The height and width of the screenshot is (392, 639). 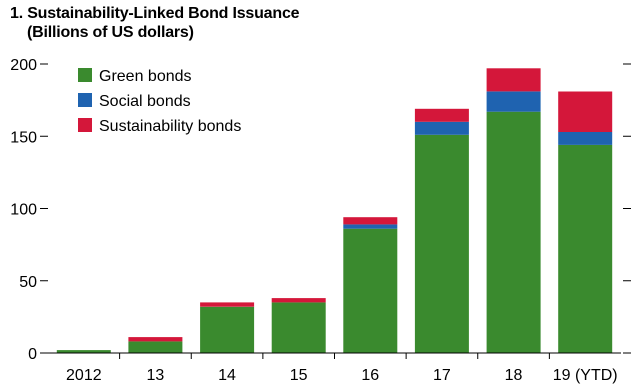 What do you see at coordinates (299, 375) in the screenshot?
I see `x-tick-label: 15` at bounding box center [299, 375].